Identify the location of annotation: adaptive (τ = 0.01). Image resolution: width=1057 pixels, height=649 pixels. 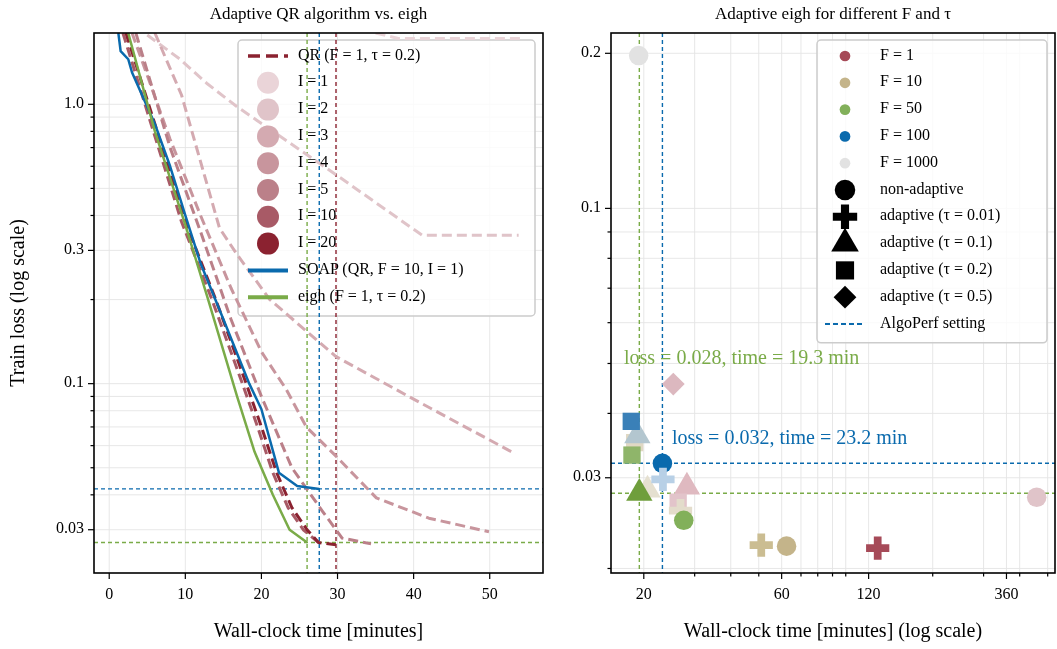
(940, 215).